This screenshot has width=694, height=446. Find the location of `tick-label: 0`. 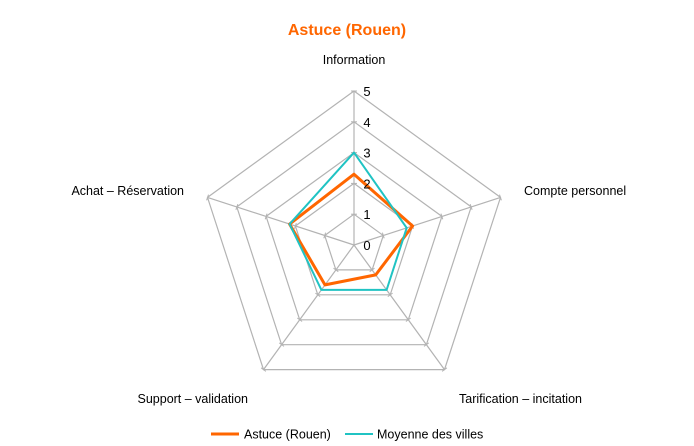

tick-label: 0 is located at coordinates (366, 245).